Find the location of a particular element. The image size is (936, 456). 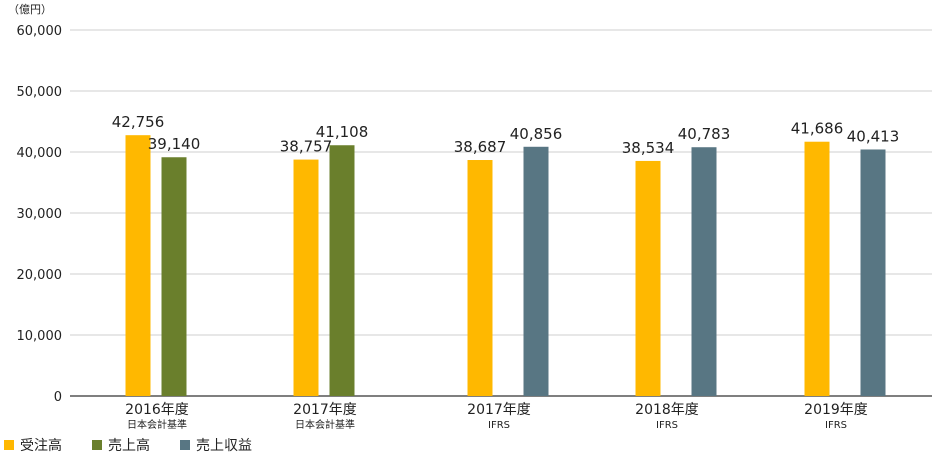

y-tick-label: 0 is located at coordinates (58, 397).